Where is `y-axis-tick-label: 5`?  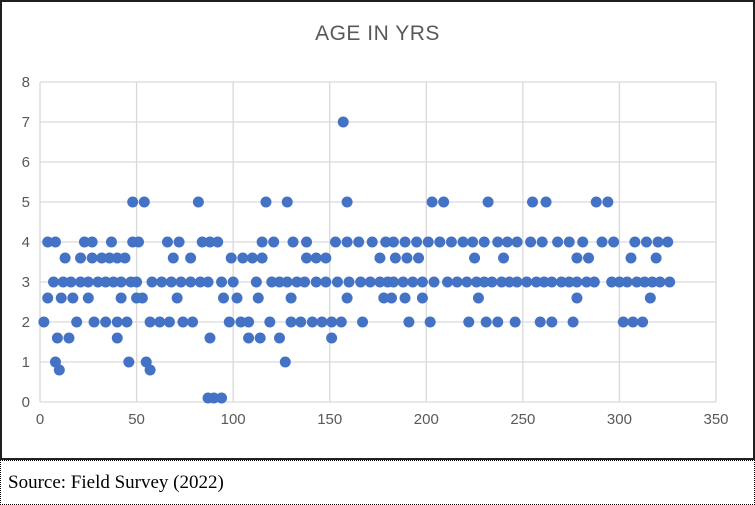 y-axis-tick-label: 5 is located at coordinates (26, 202).